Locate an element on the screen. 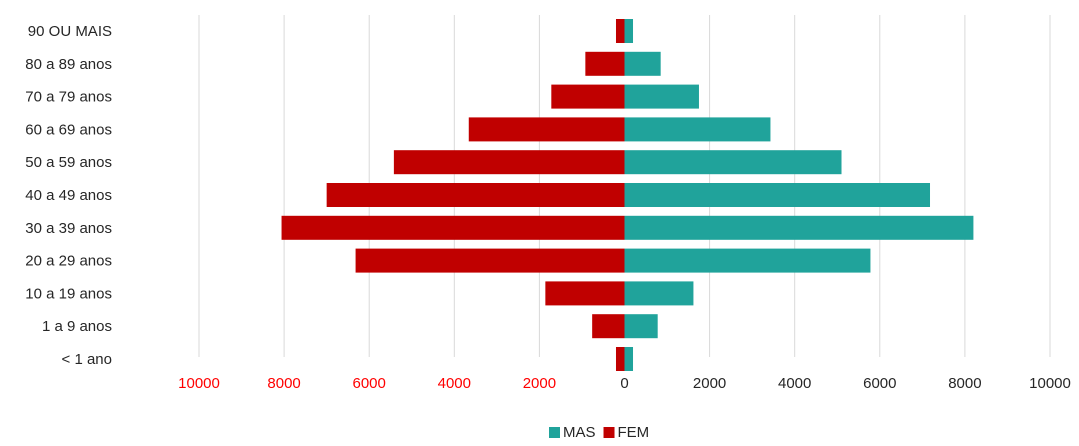 This screenshot has height=446, width=1079. category-label: < 1 ano is located at coordinates (87, 359).